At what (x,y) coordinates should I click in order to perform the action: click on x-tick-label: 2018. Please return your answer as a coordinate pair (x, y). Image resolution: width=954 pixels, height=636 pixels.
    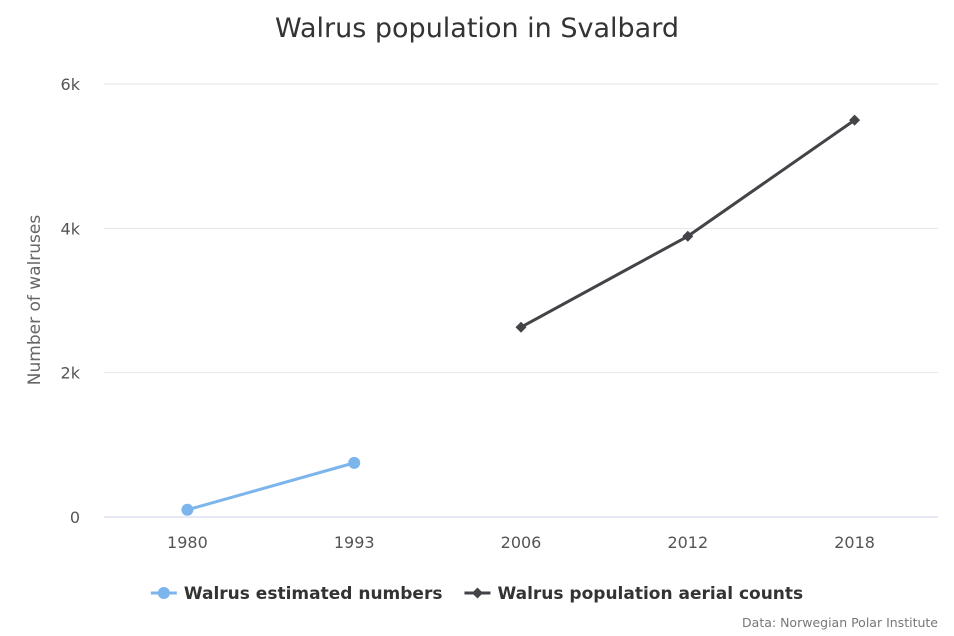
    Looking at the image, I should click on (854, 542).